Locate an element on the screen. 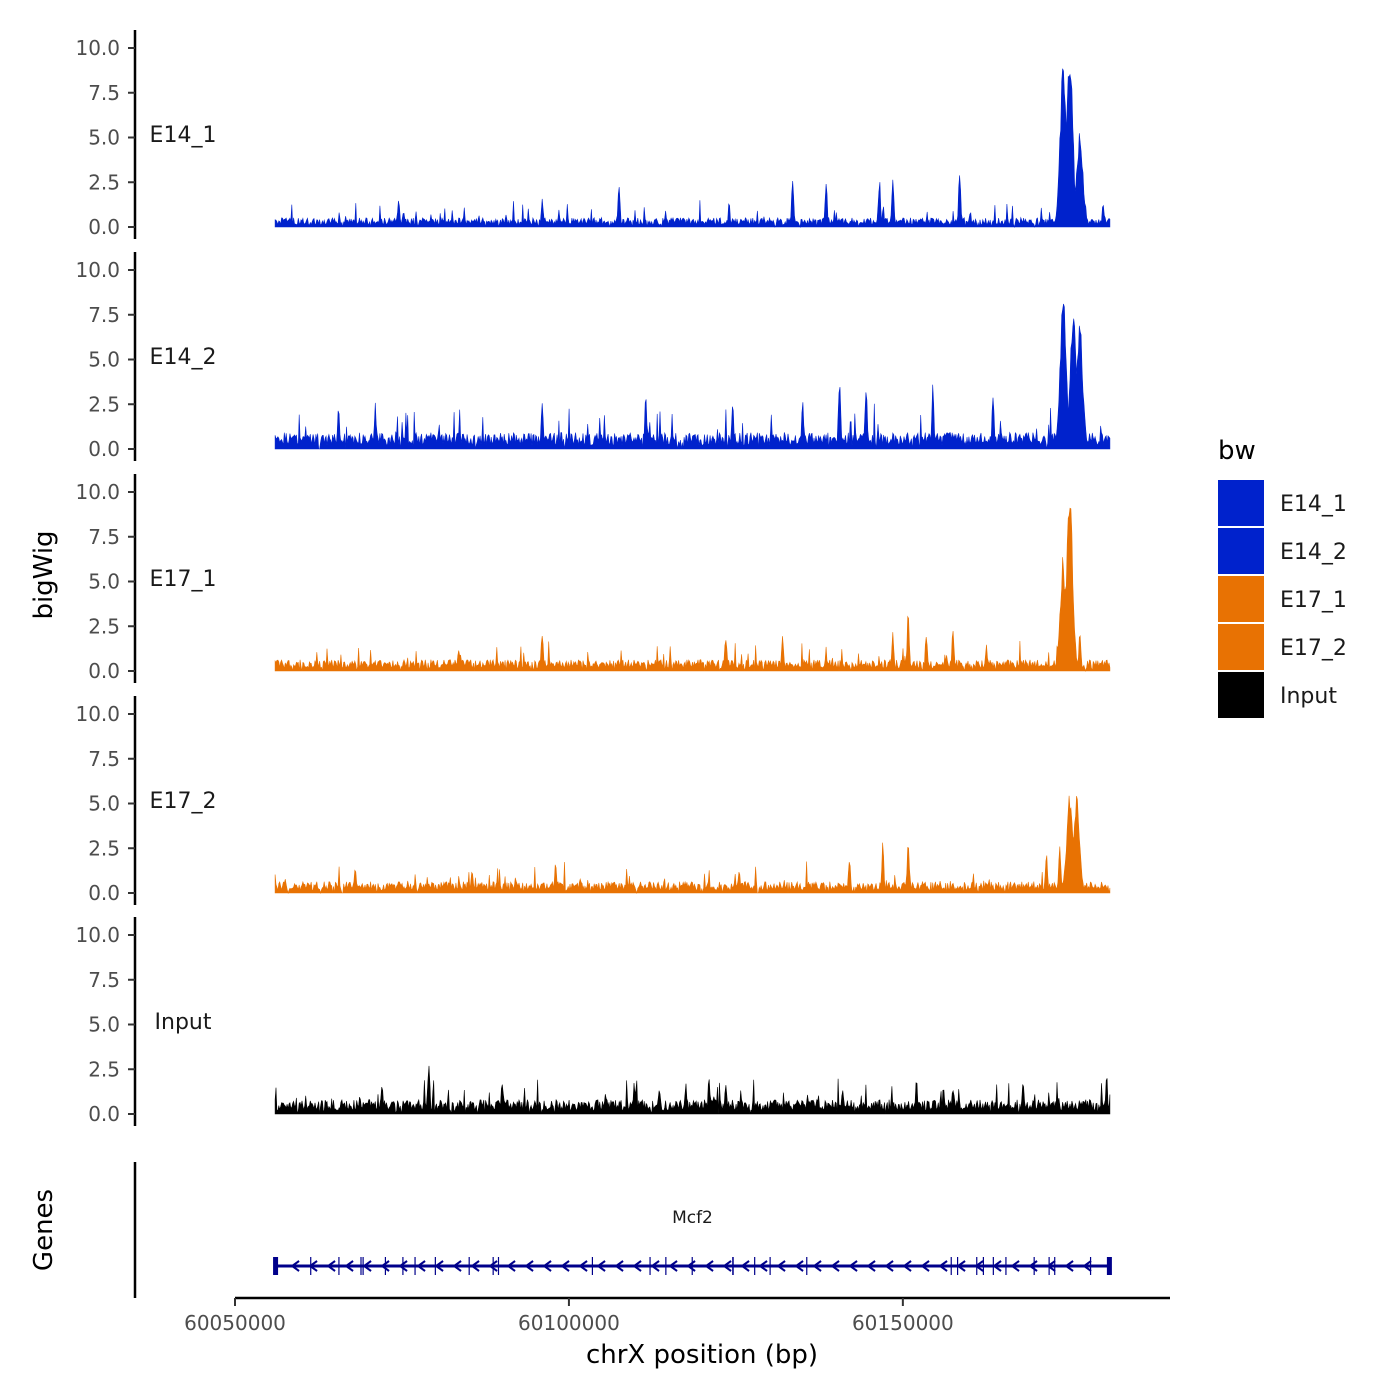 The width and height of the screenshot is (1400, 1400). x-tick-label: 60150000 is located at coordinates (903, 1323).